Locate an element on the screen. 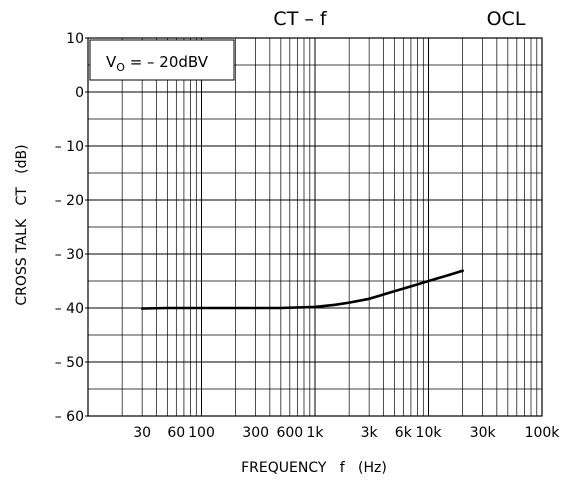 The width and height of the screenshot is (571, 482). x-tick-labels: 30 60 100 300 600 1k 3k 6k 10k 30k 100k is located at coordinates (346, 433).